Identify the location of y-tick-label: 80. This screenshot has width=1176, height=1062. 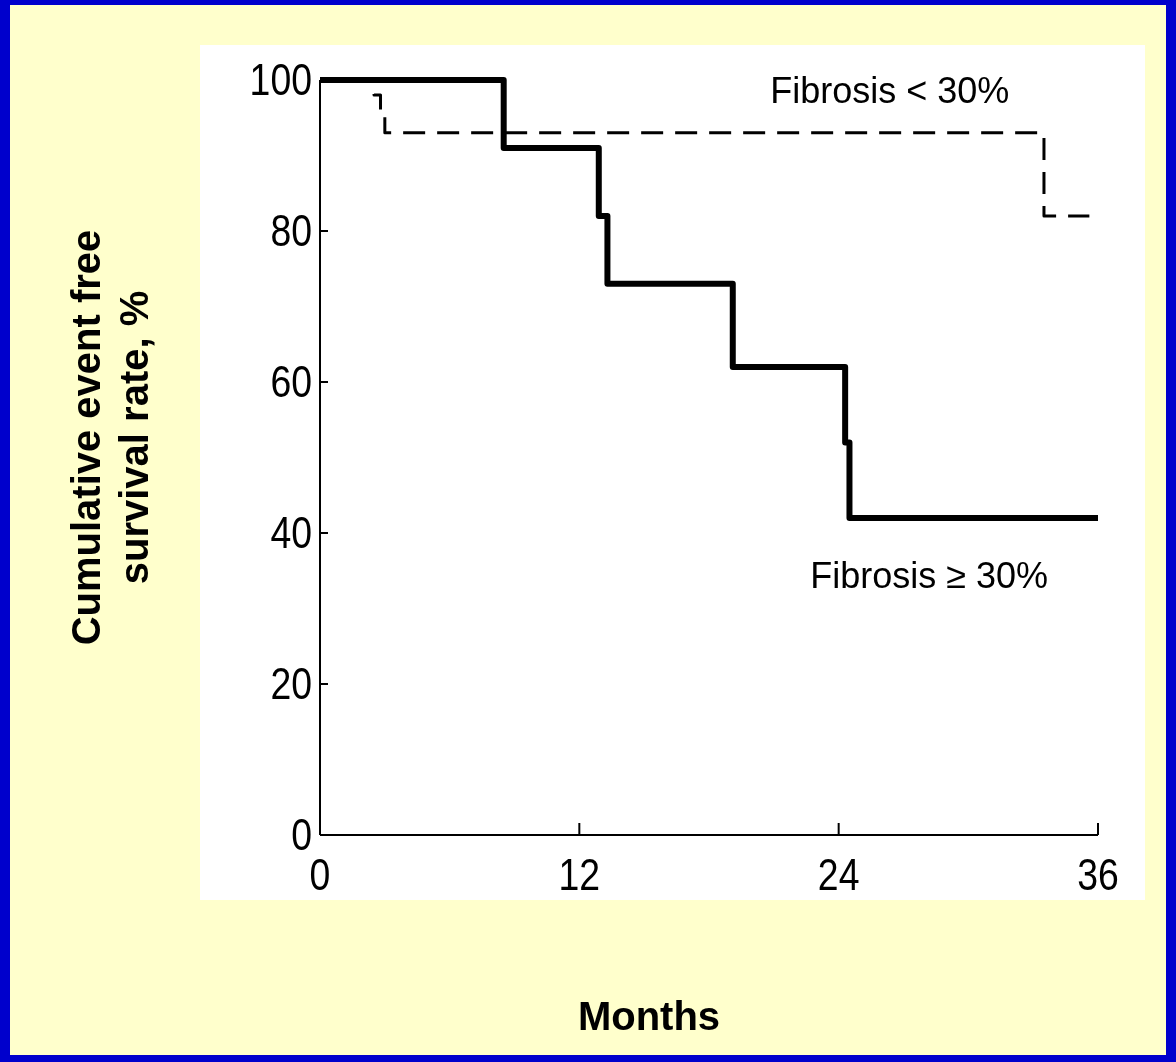
(291, 231).